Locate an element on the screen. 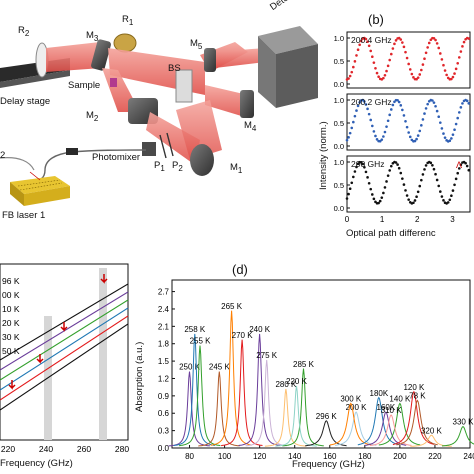 The width and height of the screenshot is (474, 474). fiber-connector is located at coordinates (72, 151).